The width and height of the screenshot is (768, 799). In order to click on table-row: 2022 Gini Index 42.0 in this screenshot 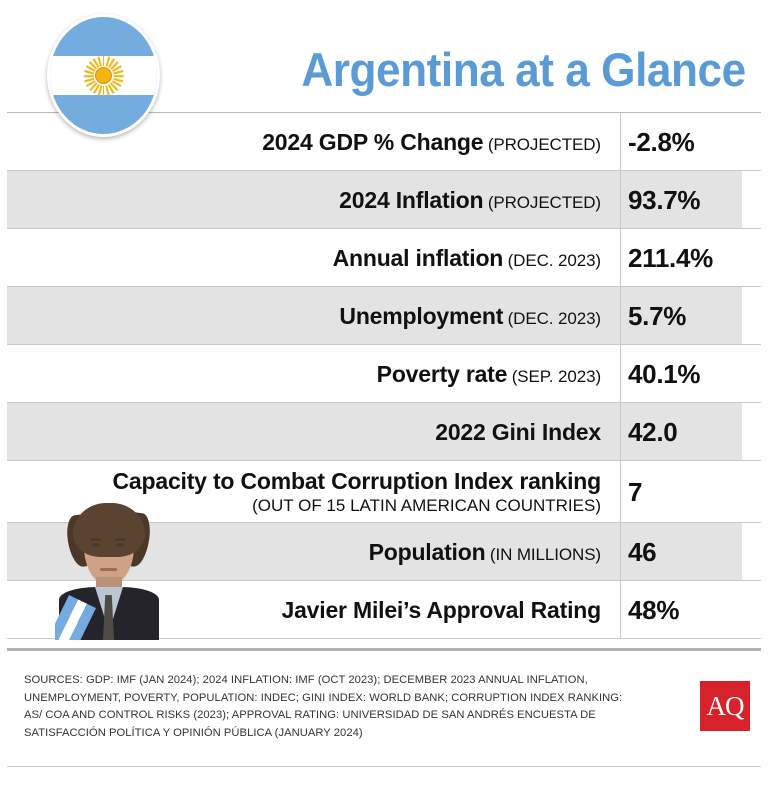, I will do `click(384, 432)`.